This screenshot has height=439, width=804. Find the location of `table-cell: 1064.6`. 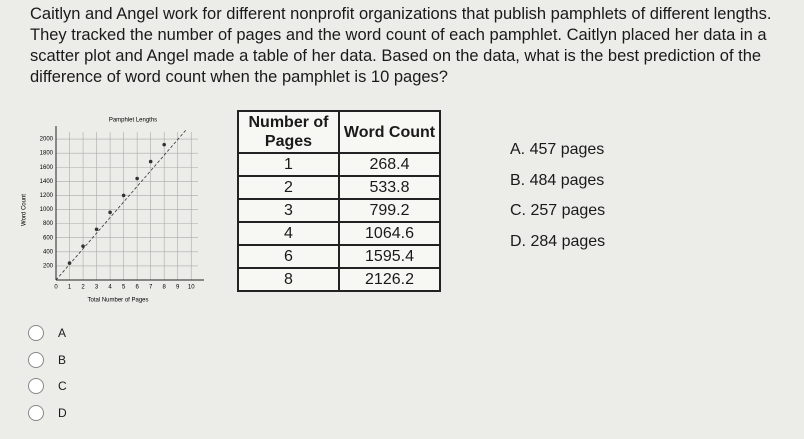

table-cell: 1064.6 is located at coordinates (389, 233).